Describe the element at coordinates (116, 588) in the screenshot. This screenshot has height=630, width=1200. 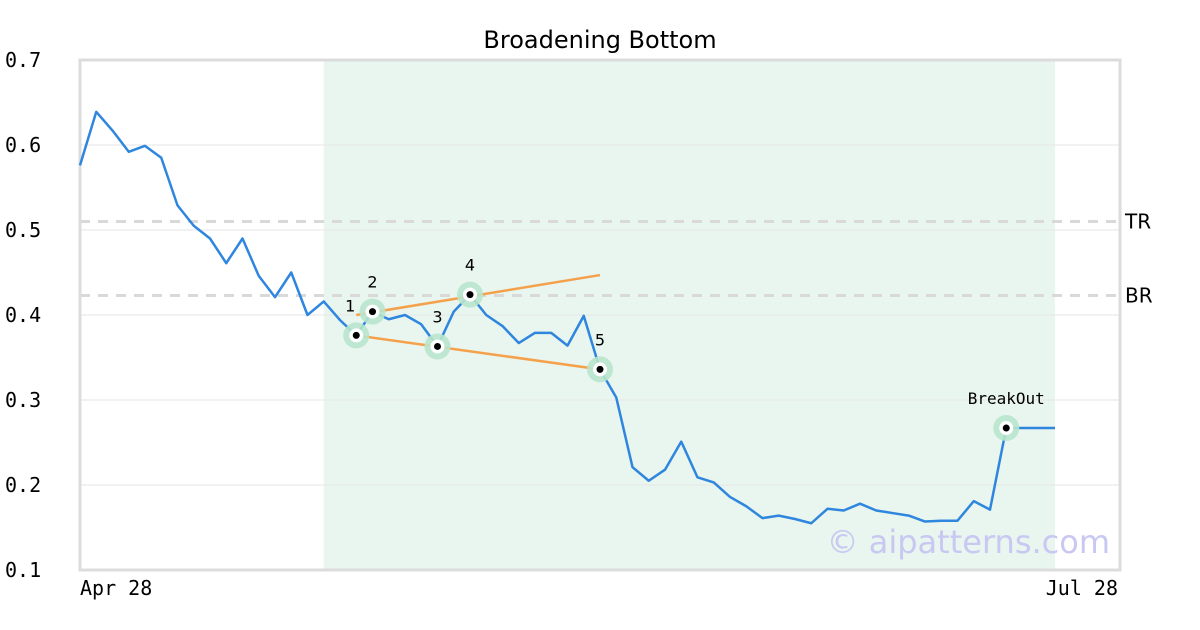
I see `x-tick-label: Apr 28` at that location.